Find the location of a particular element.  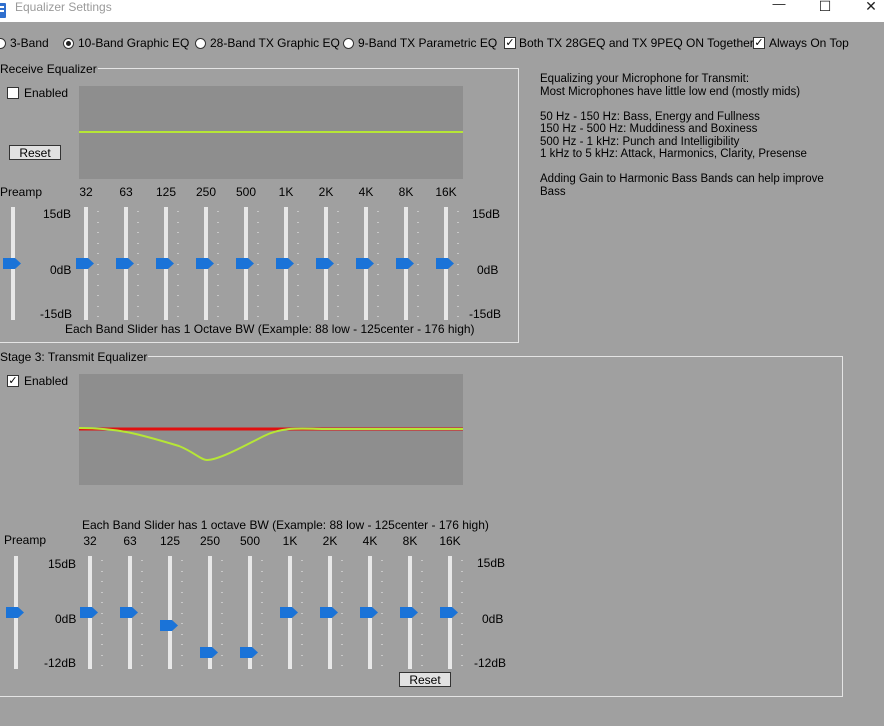

minimize-button: — is located at coordinates (779, 5).